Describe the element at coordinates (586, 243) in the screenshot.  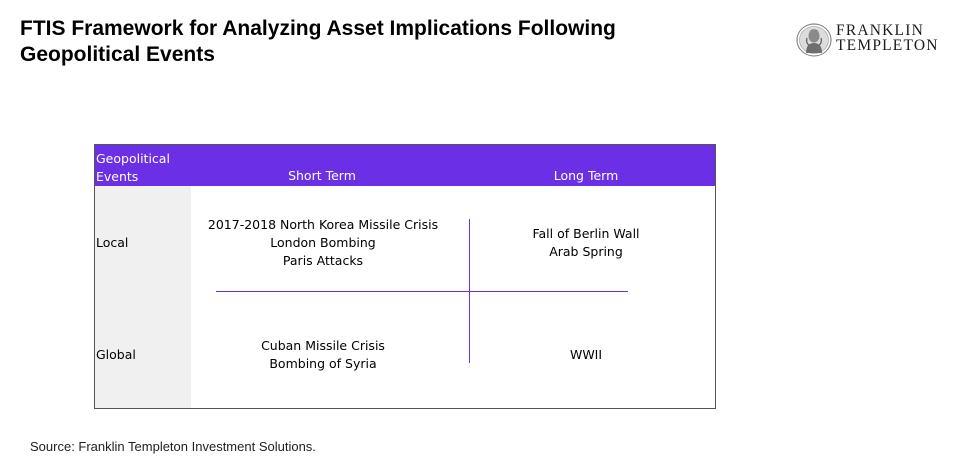
I see `cell-local-long-term: Fall of Berlin Wall Arab Spring` at that location.